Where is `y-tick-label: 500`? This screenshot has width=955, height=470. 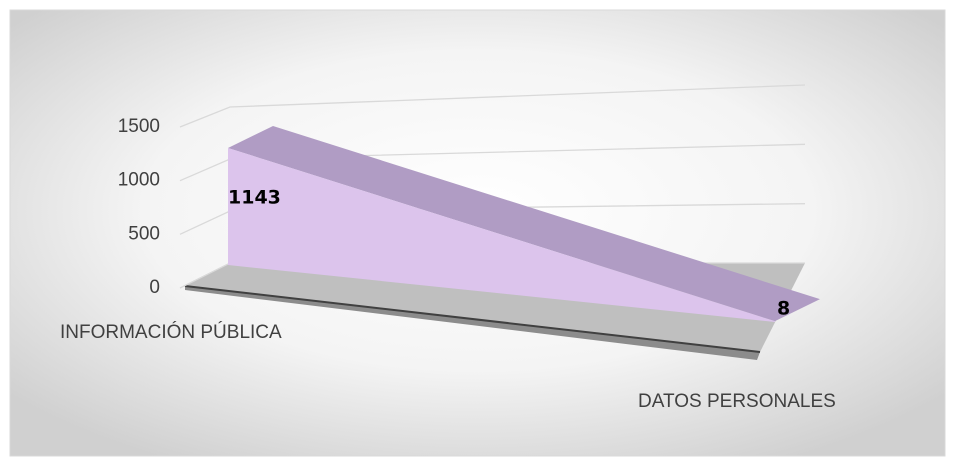
y-tick-label: 500 is located at coordinates (144, 233).